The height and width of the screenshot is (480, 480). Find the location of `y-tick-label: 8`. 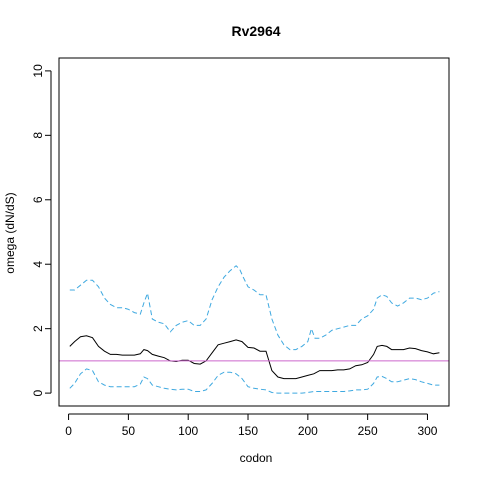

y-tick-label: 8 is located at coordinates (38, 135).